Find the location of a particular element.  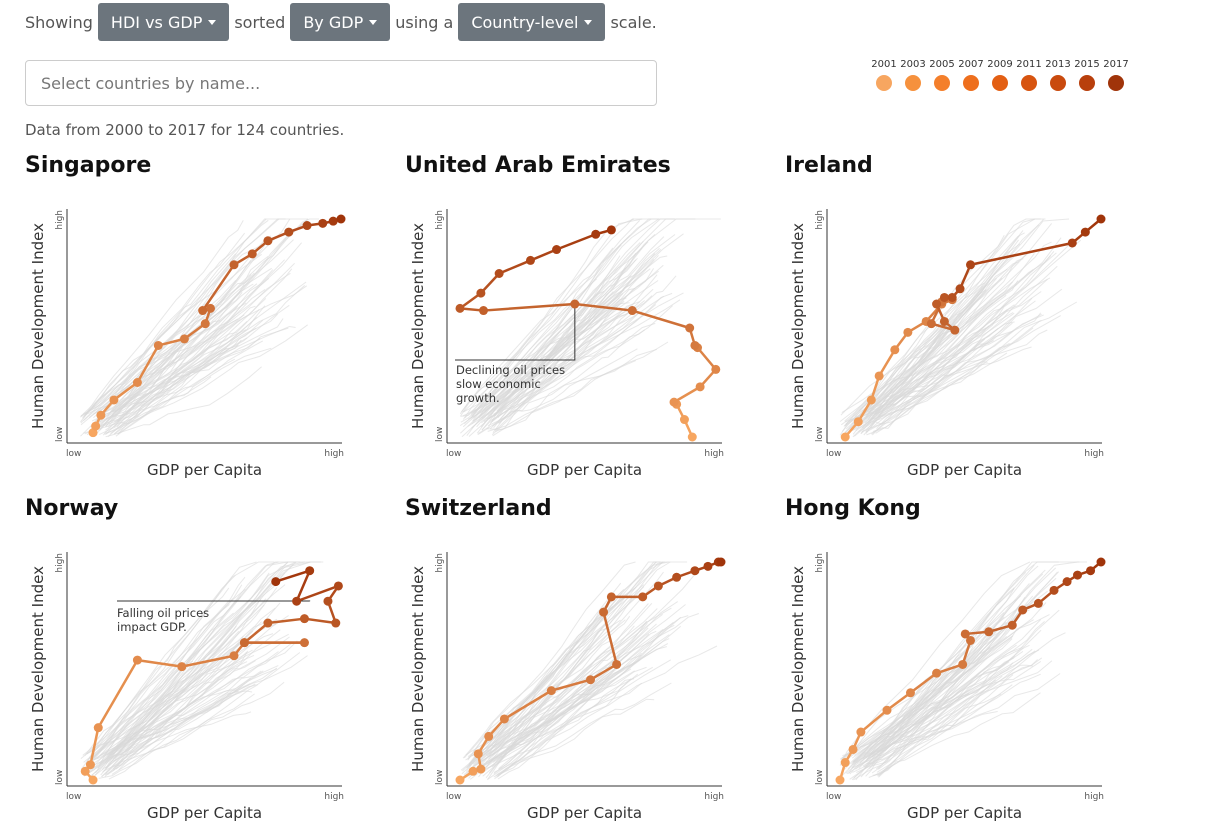

legend-year-label: 2005 is located at coordinates (942, 64).